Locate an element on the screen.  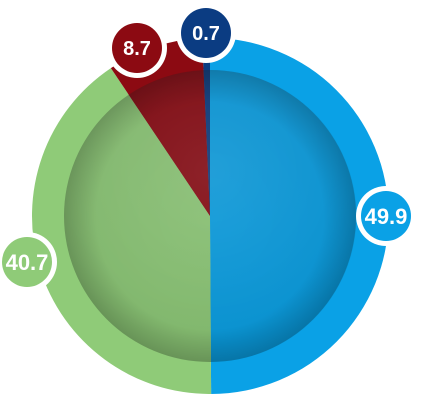
value-badge-49.9: 49.9 is located at coordinates (386, 216).